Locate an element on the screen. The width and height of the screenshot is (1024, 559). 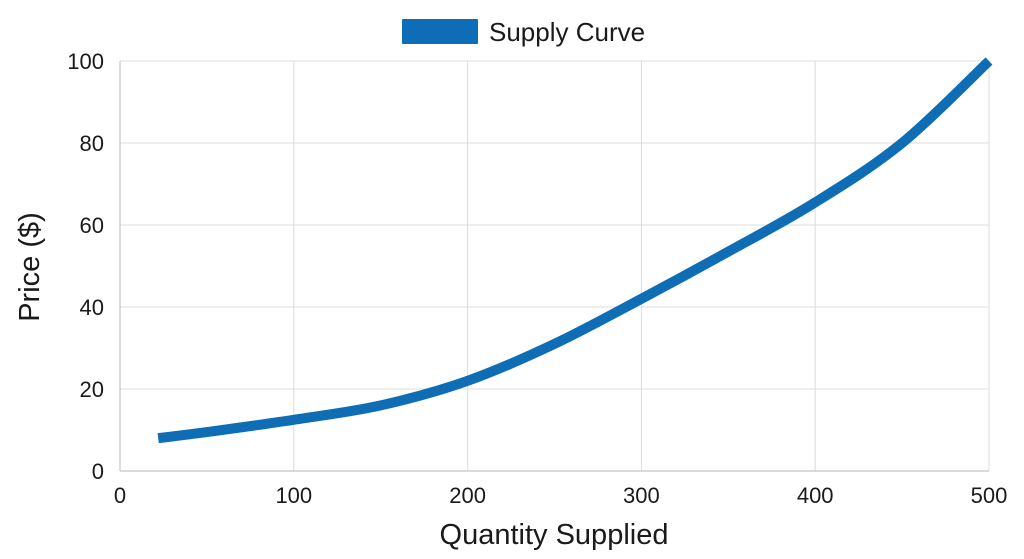
x-axis-title: Quantity Supplied is located at coordinates (554, 535).